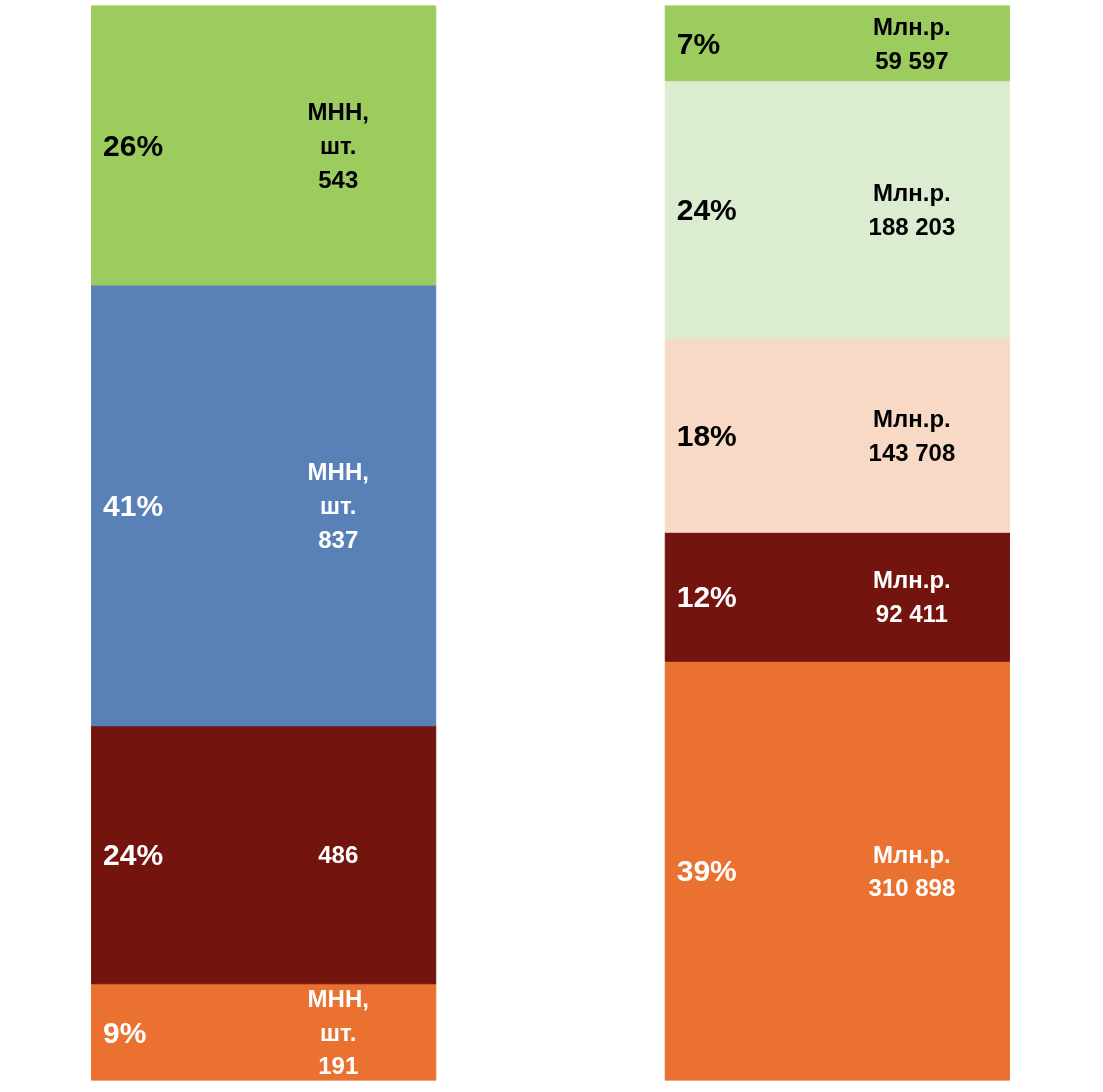 The width and height of the screenshot is (1103, 1092). What do you see at coordinates (912, 597) in the screenshot?
I see `annotation: Млн.р. 92 411` at bounding box center [912, 597].